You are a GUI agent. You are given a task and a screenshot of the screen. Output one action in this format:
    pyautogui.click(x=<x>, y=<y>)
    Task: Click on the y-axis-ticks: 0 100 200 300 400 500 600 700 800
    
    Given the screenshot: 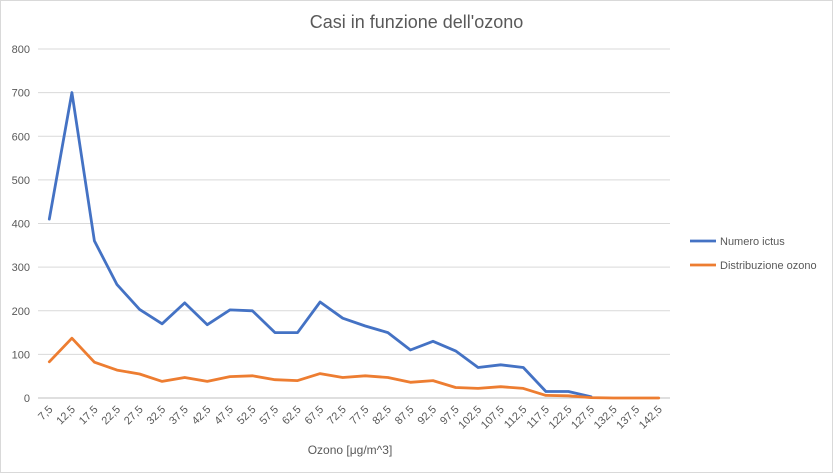 What is the action you would take?
    pyautogui.click(x=21, y=224)
    